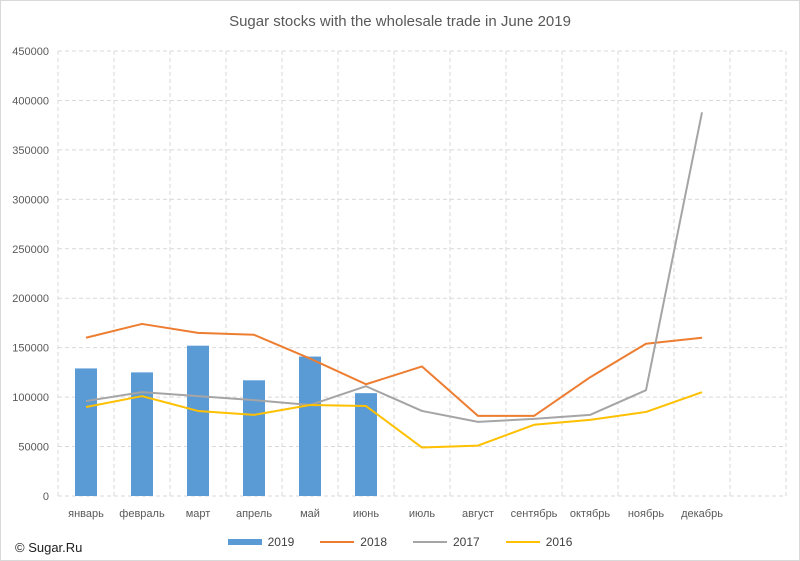 This screenshot has height=561, width=800. I want to click on y-tick-label: 250000, so click(30, 250).